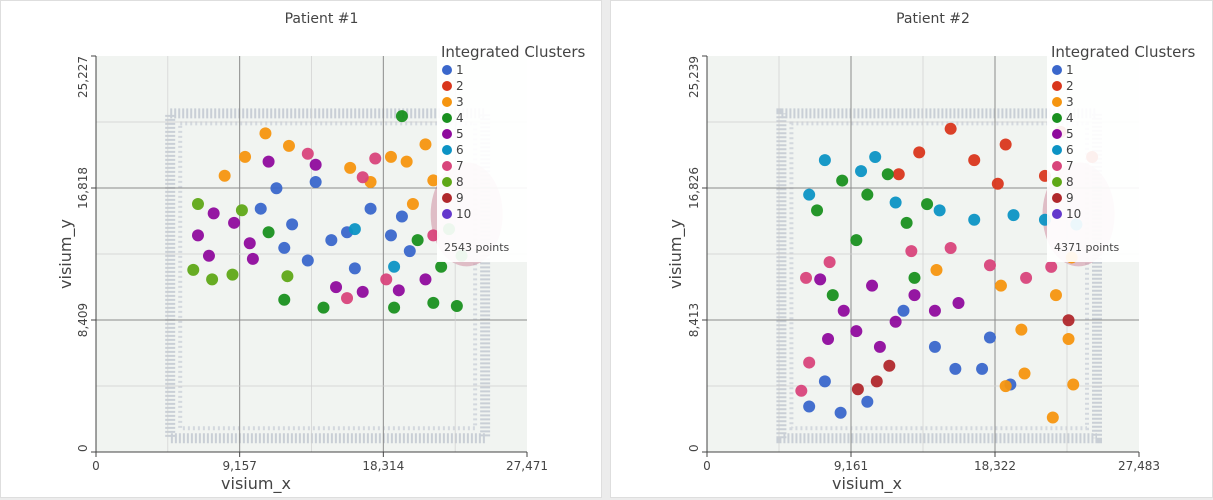 The image size is (1213, 500). What do you see at coordinates (460, 86) in the screenshot?
I see `legend-label: 2` at bounding box center [460, 86].